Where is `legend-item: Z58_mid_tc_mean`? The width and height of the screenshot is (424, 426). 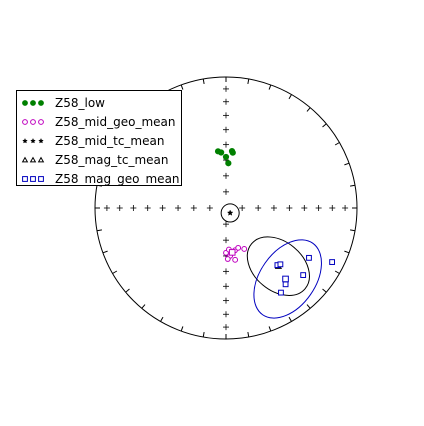 legend-item: Z58_mid_tc_mean is located at coordinates (99, 141).